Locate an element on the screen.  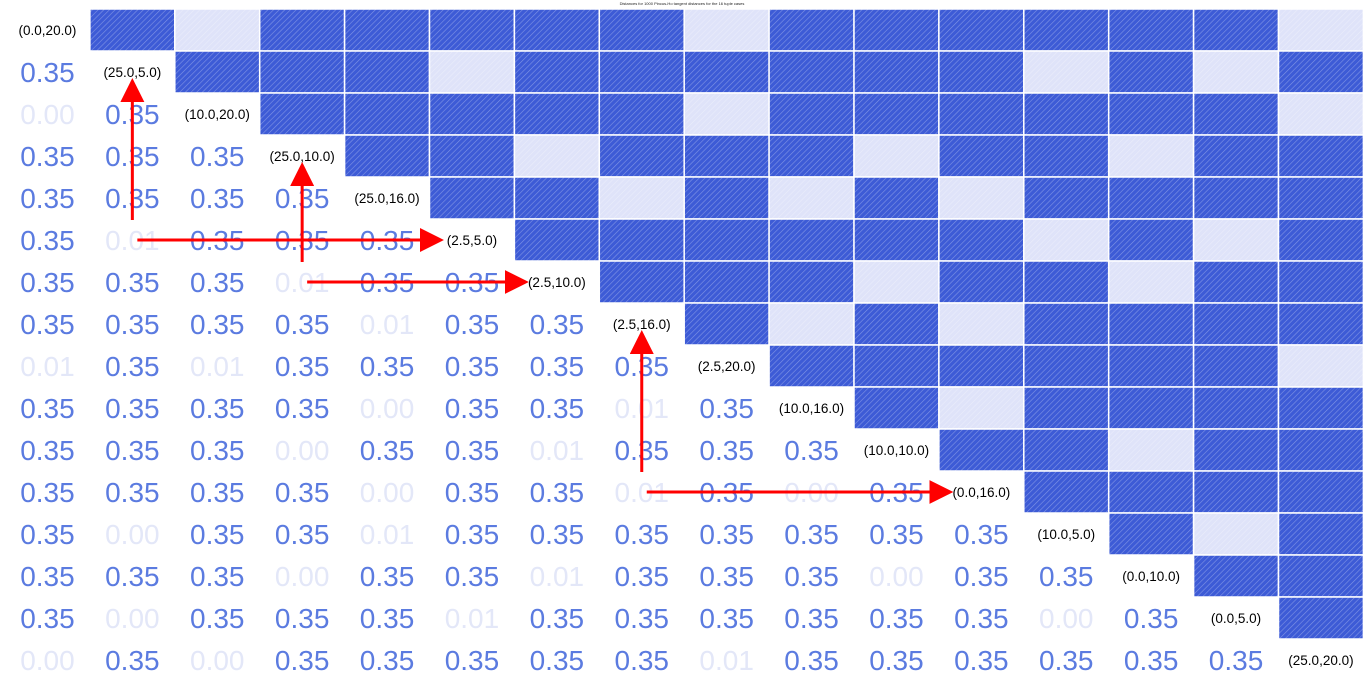
cell-border is located at coordinates (1321, 618).